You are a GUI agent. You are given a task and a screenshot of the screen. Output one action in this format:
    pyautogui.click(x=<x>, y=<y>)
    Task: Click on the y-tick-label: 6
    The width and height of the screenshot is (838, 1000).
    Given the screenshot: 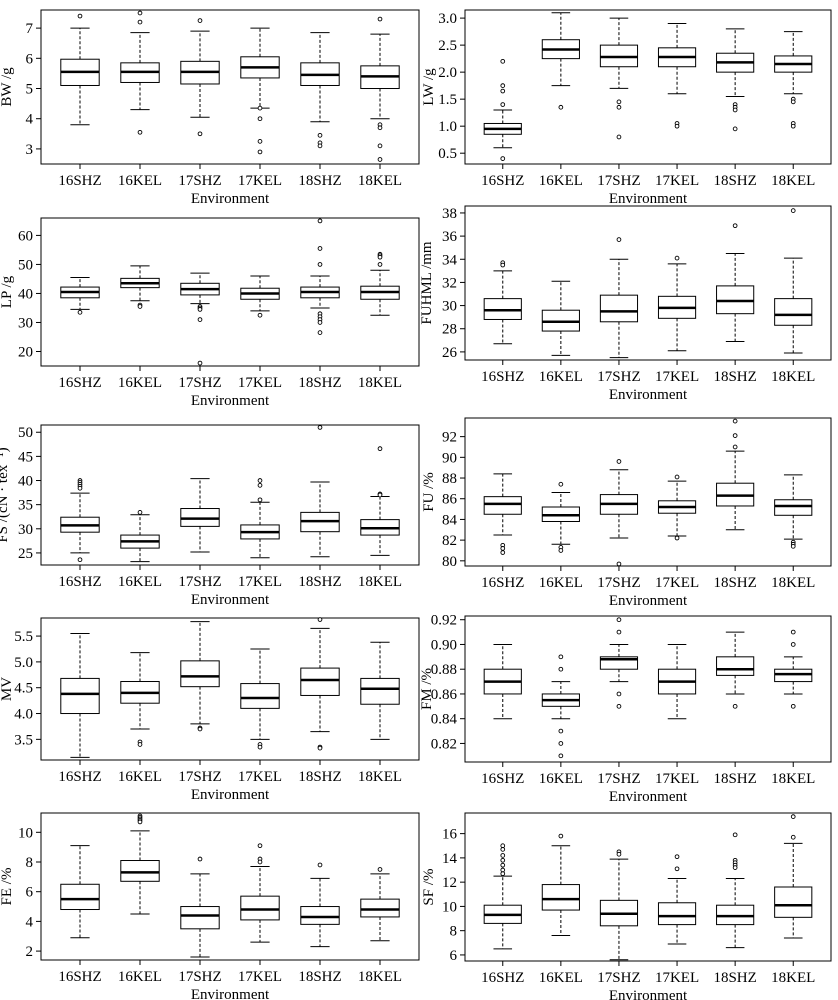 What is the action you would take?
    pyautogui.click(x=30, y=893)
    